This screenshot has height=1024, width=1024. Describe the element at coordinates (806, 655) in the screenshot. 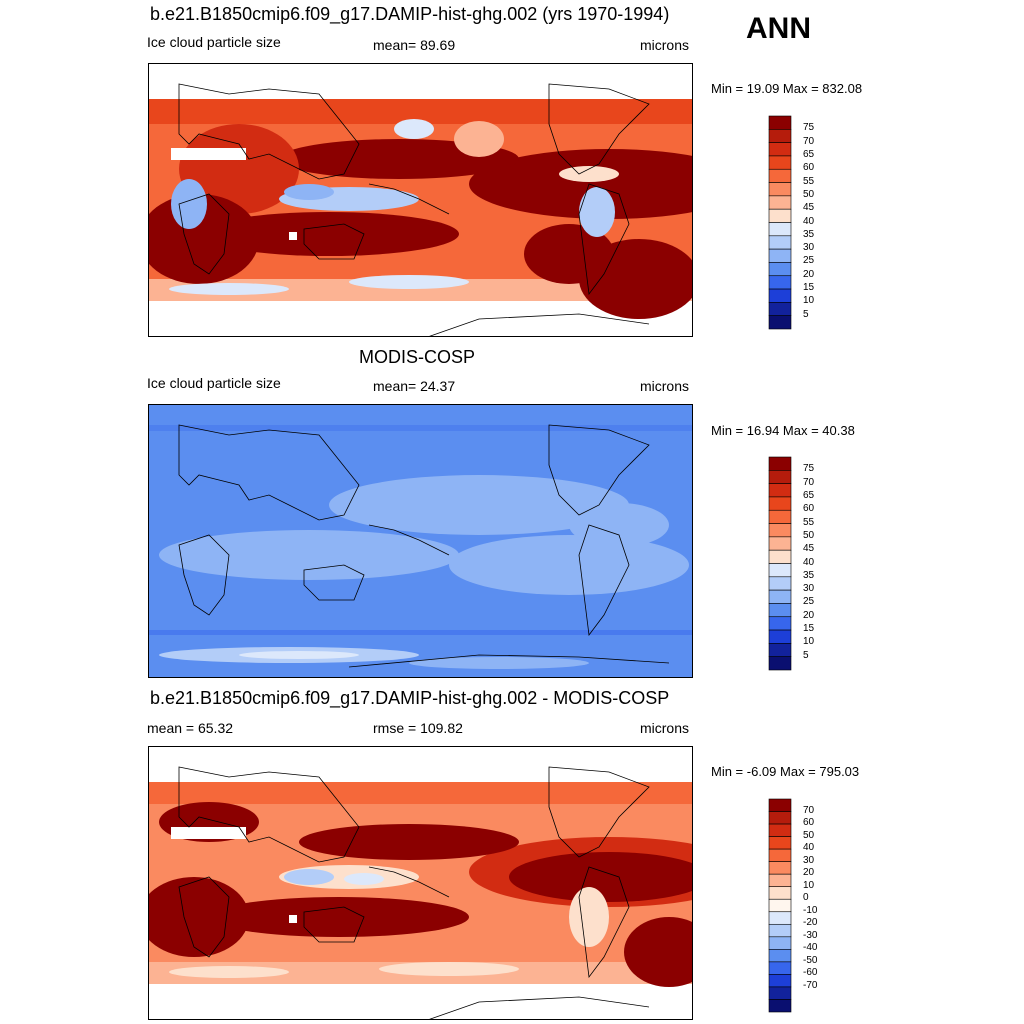

I see `panel-2-colorbar-tick-label: 5` at that location.